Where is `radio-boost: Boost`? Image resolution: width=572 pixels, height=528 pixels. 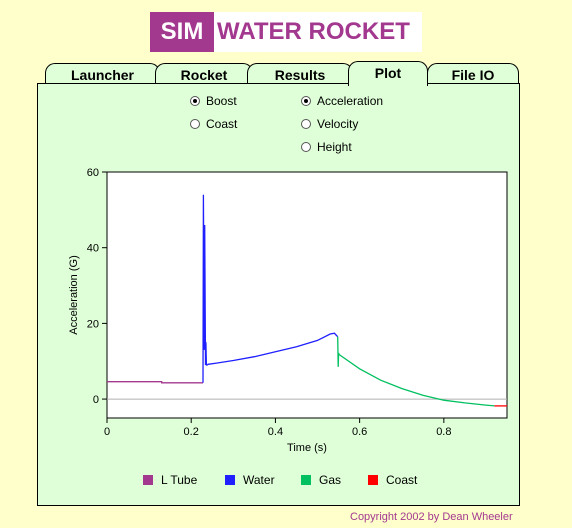 radio-boost: Boost is located at coordinates (213, 101).